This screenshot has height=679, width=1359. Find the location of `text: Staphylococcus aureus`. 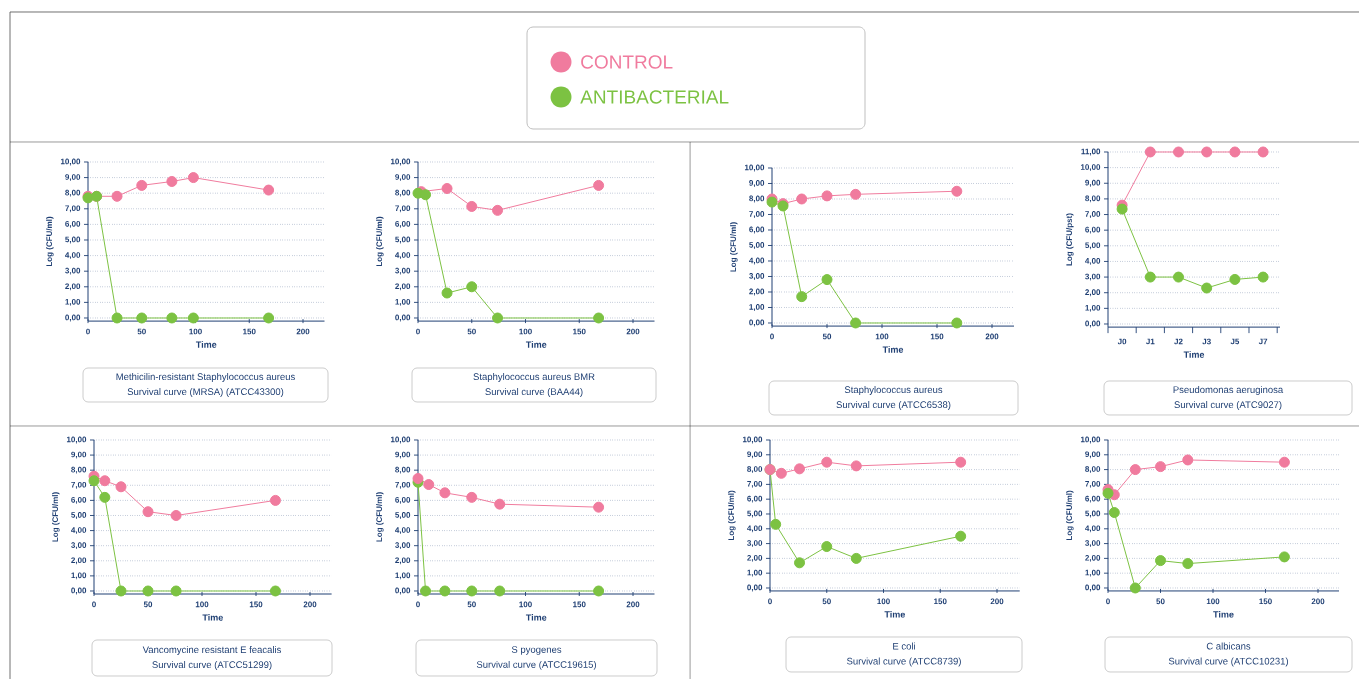

text: Staphylococcus aureus is located at coordinates (893, 390).